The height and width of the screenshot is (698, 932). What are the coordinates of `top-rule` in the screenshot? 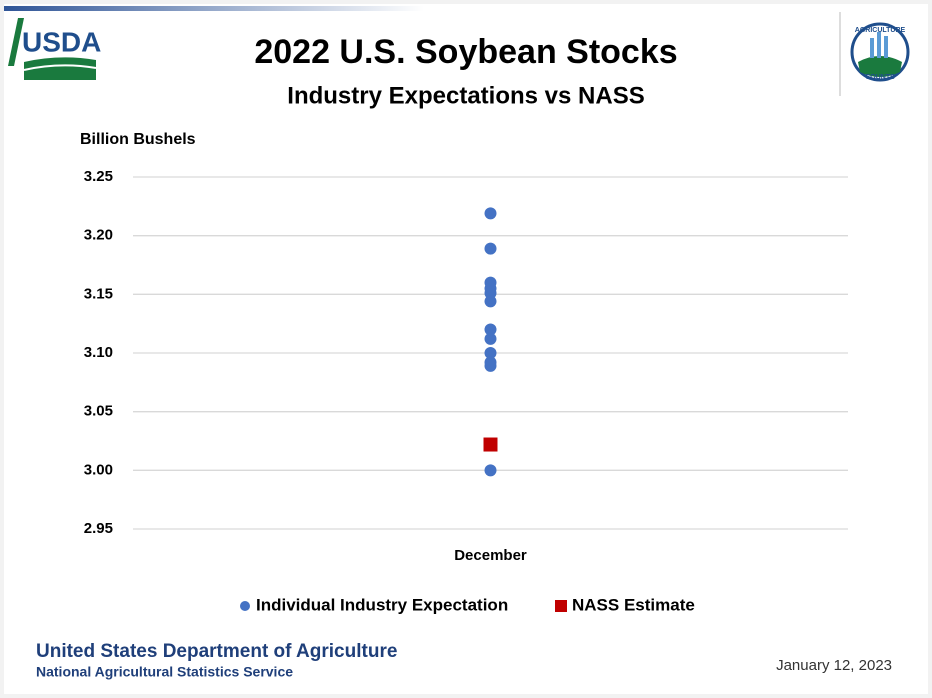 It's located at (214, 8).